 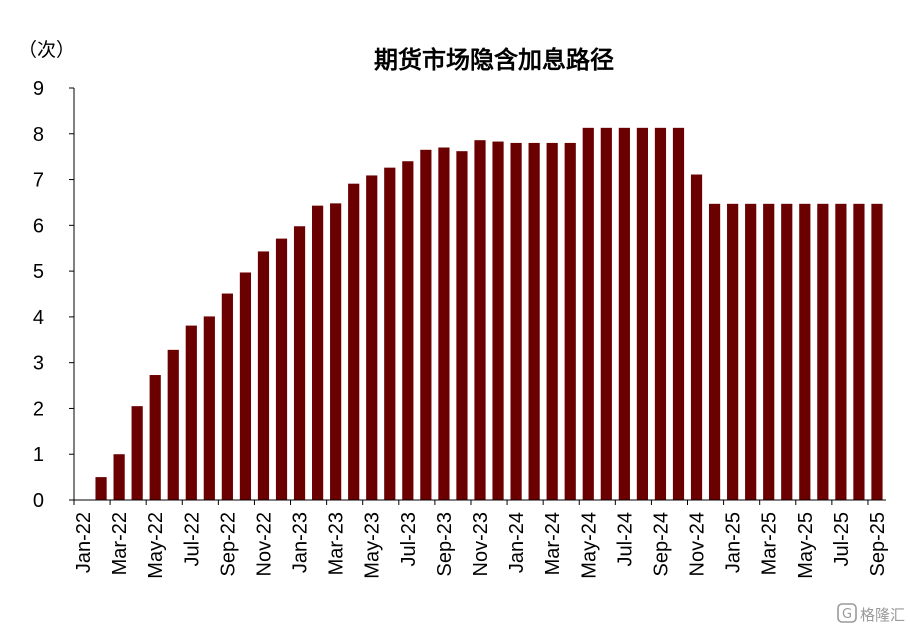 What do you see at coordinates (38, 181) in the screenshot?
I see `y-tick-label: 7` at bounding box center [38, 181].